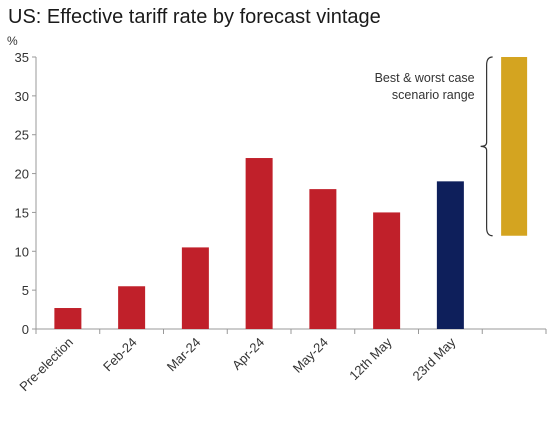 This screenshot has height=431, width=550. What do you see at coordinates (514, 146) in the screenshot?
I see `range-bar` at bounding box center [514, 146].